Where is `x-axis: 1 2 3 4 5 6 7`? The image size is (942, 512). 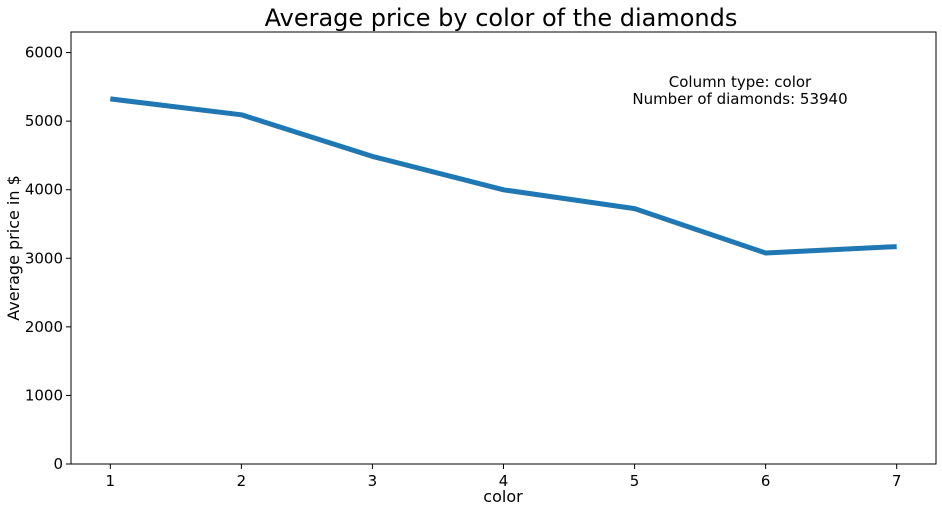 x-axis: 1 2 3 4 5 6 7 is located at coordinates (504, 477).